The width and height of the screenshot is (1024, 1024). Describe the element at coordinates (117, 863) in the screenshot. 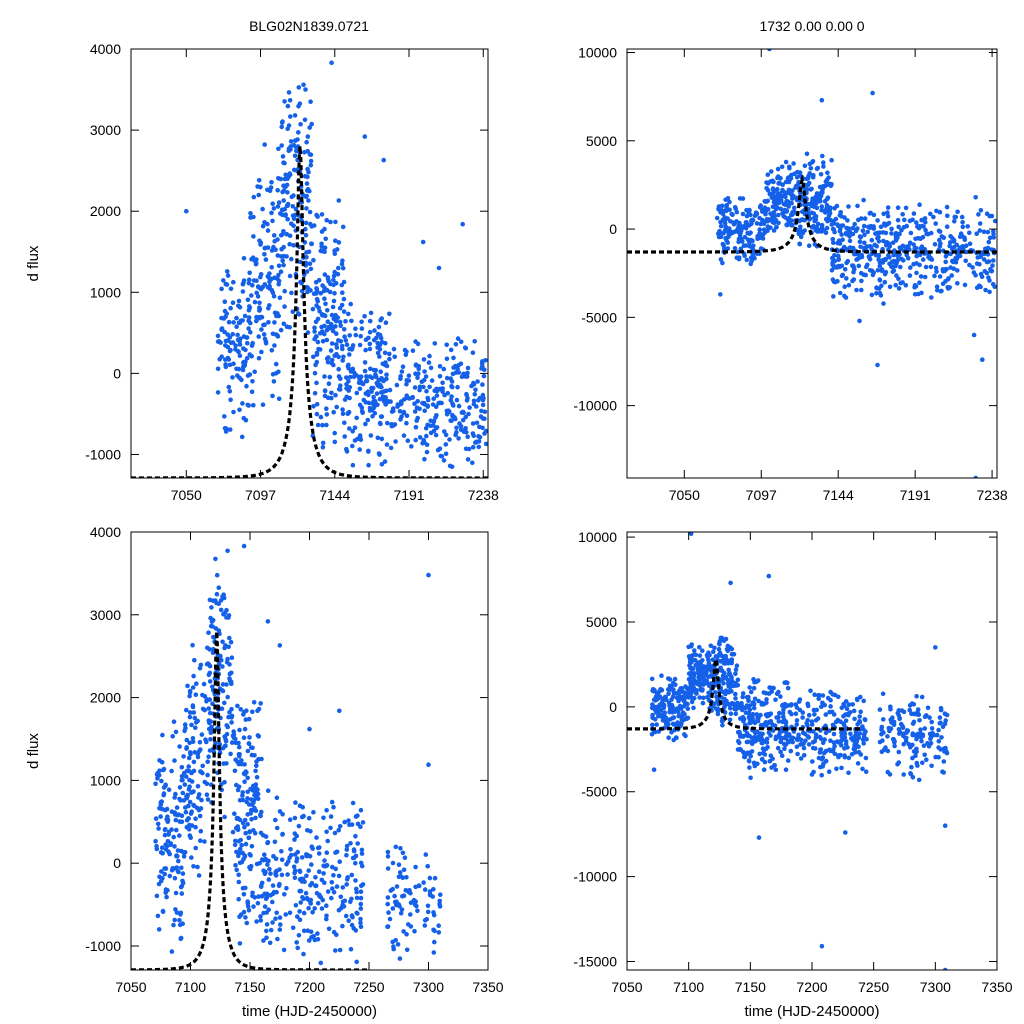

I see `y-tick-label: 0` at that location.